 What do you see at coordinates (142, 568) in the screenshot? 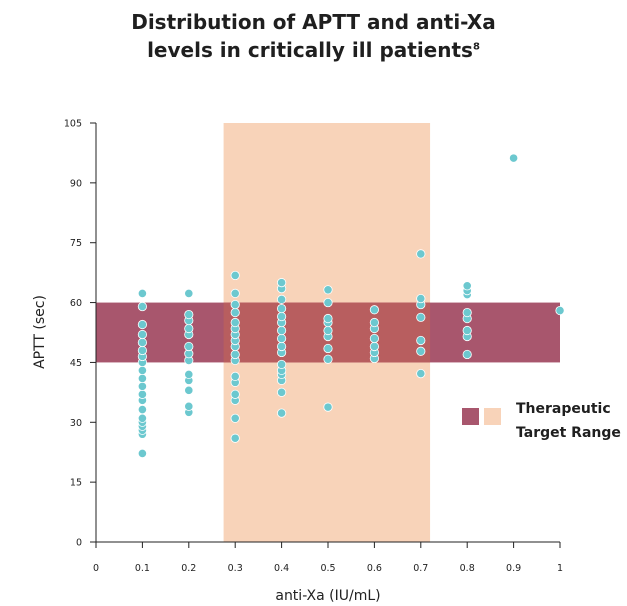
I see `x-tick-label: 0.1` at bounding box center [142, 568].